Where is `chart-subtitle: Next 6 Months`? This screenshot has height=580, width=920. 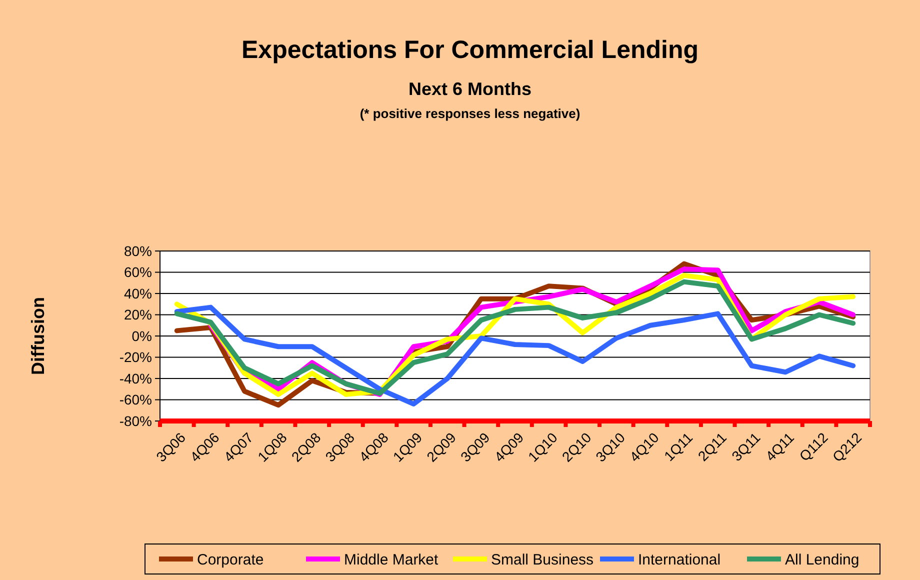
chart-subtitle: Next 6 Months is located at coordinates (470, 89).